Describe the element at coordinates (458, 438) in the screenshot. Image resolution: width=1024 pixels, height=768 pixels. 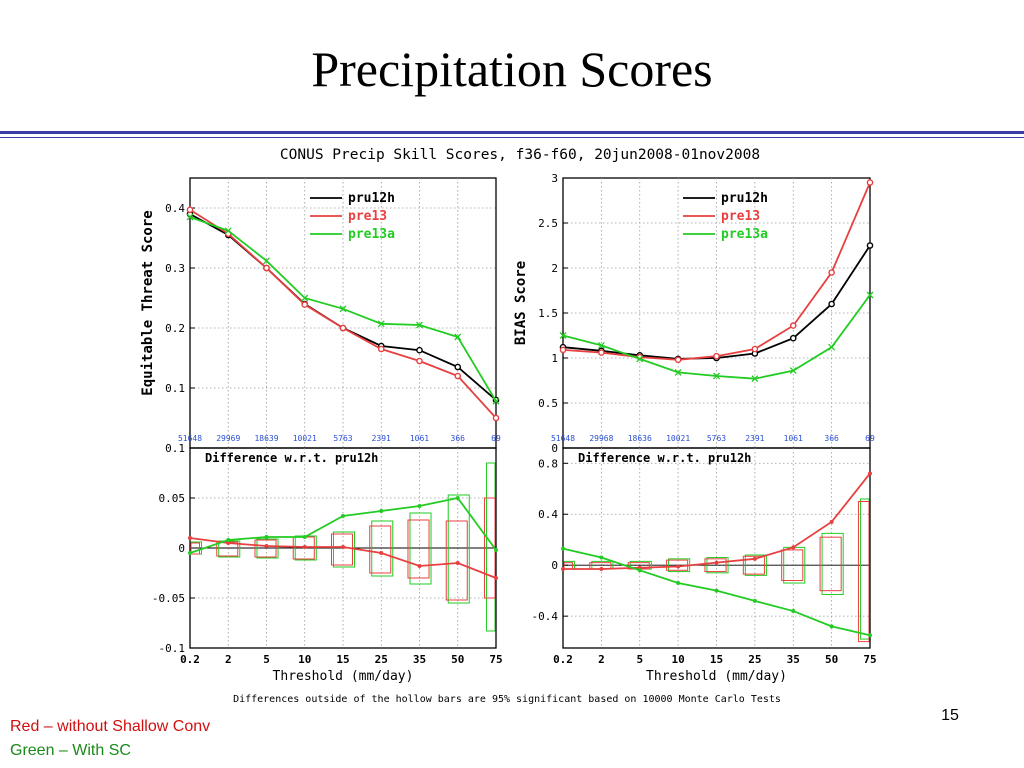
I see `ets-count-label: 366` at that location.